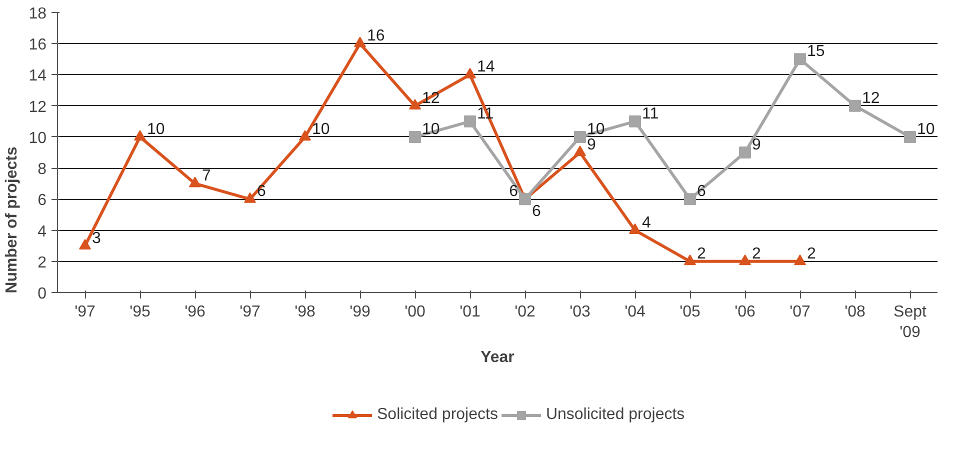 This screenshot has width=976, height=452. I want to click on x-tick-label: '05, so click(690, 312).